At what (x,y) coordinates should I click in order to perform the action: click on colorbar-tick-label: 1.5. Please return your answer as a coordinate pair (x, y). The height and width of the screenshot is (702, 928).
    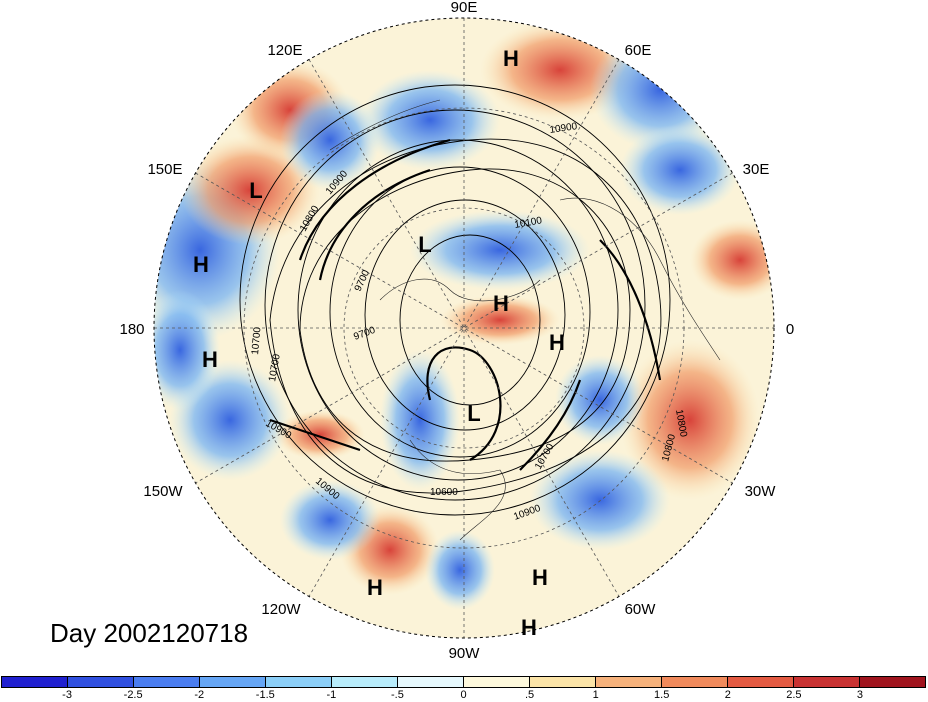
    Looking at the image, I should click on (662, 695).